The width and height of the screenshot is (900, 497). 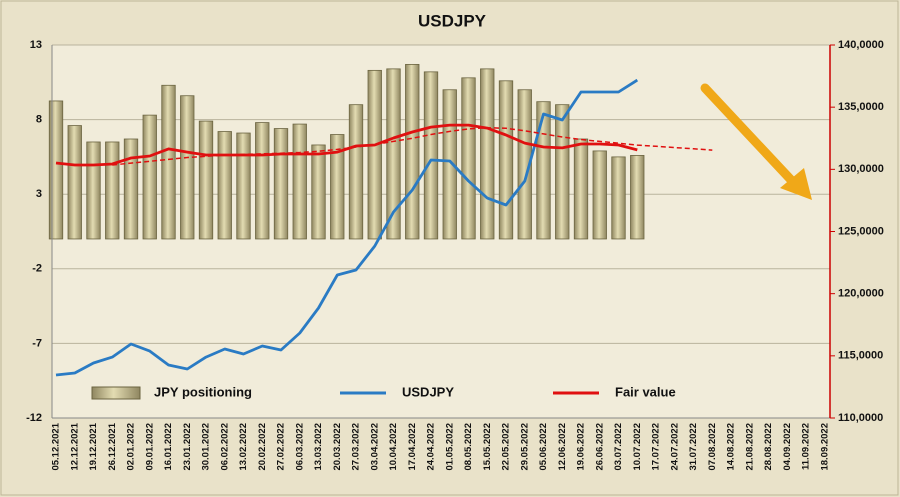 What do you see at coordinates (37, 269) in the screenshot?
I see `y-tick-label: -2` at bounding box center [37, 269].